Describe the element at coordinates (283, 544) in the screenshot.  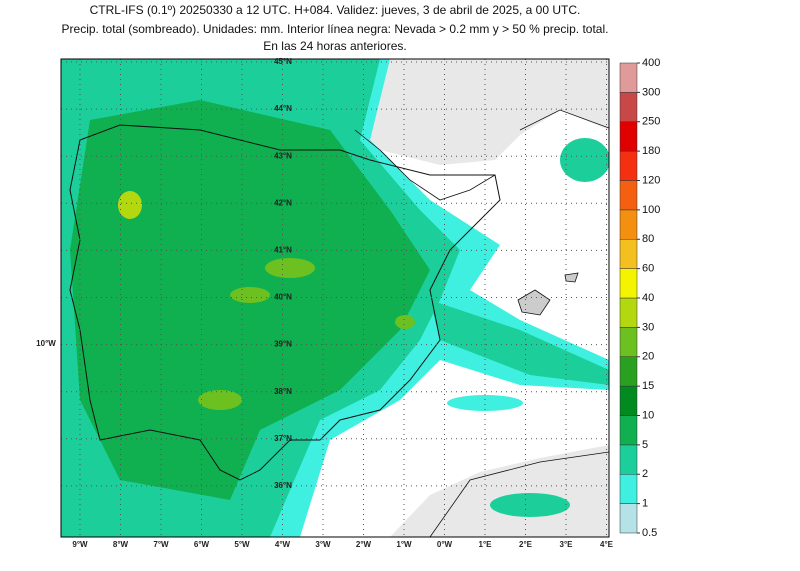
I see `lon-label: 4°W` at that location.